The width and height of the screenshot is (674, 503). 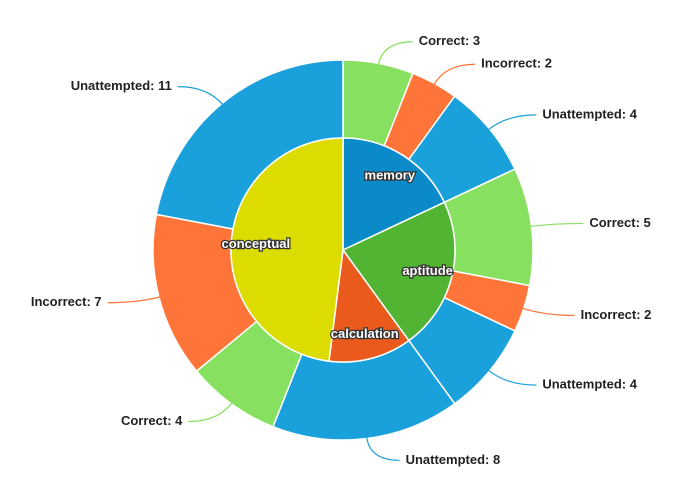 What do you see at coordinates (255, 243) in the screenshot?
I see `inner-label: conceptual` at bounding box center [255, 243].